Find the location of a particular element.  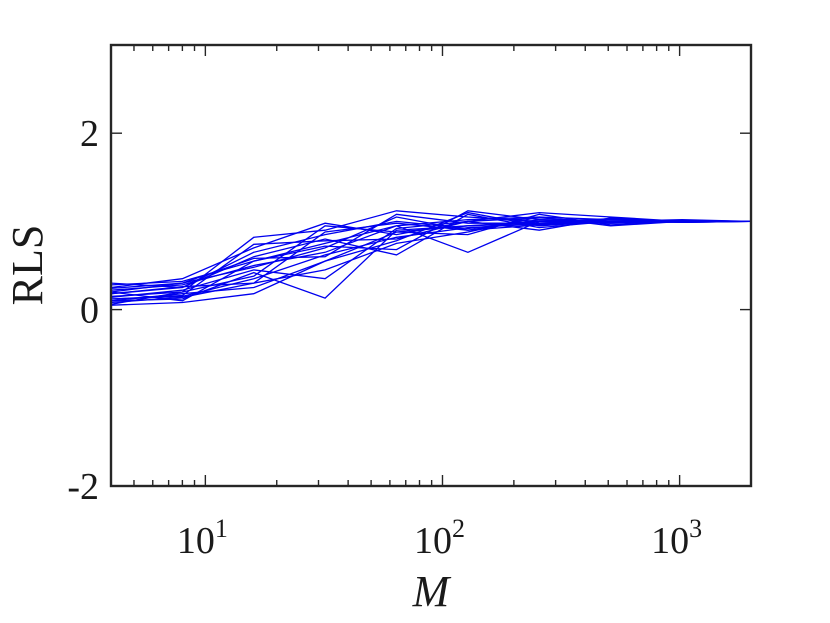

series-layer is located at coordinates (431, 258).